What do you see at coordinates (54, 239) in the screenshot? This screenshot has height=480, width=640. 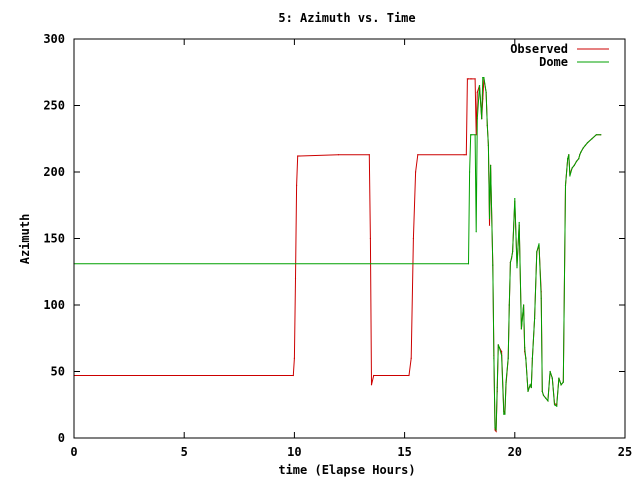 I see `y-tick-label: 150` at bounding box center [54, 239].